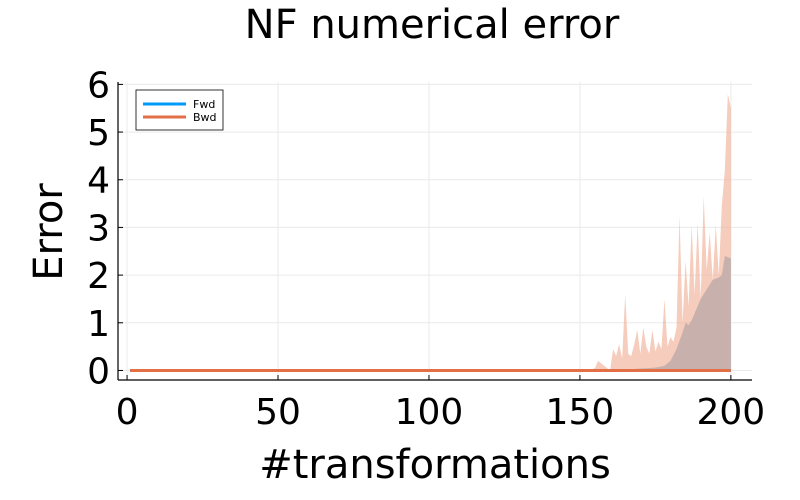 Image resolution: width=800 pixels, height=500 pixels. What do you see at coordinates (429, 412) in the screenshot?
I see `x-tick-label: 100` at bounding box center [429, 412].